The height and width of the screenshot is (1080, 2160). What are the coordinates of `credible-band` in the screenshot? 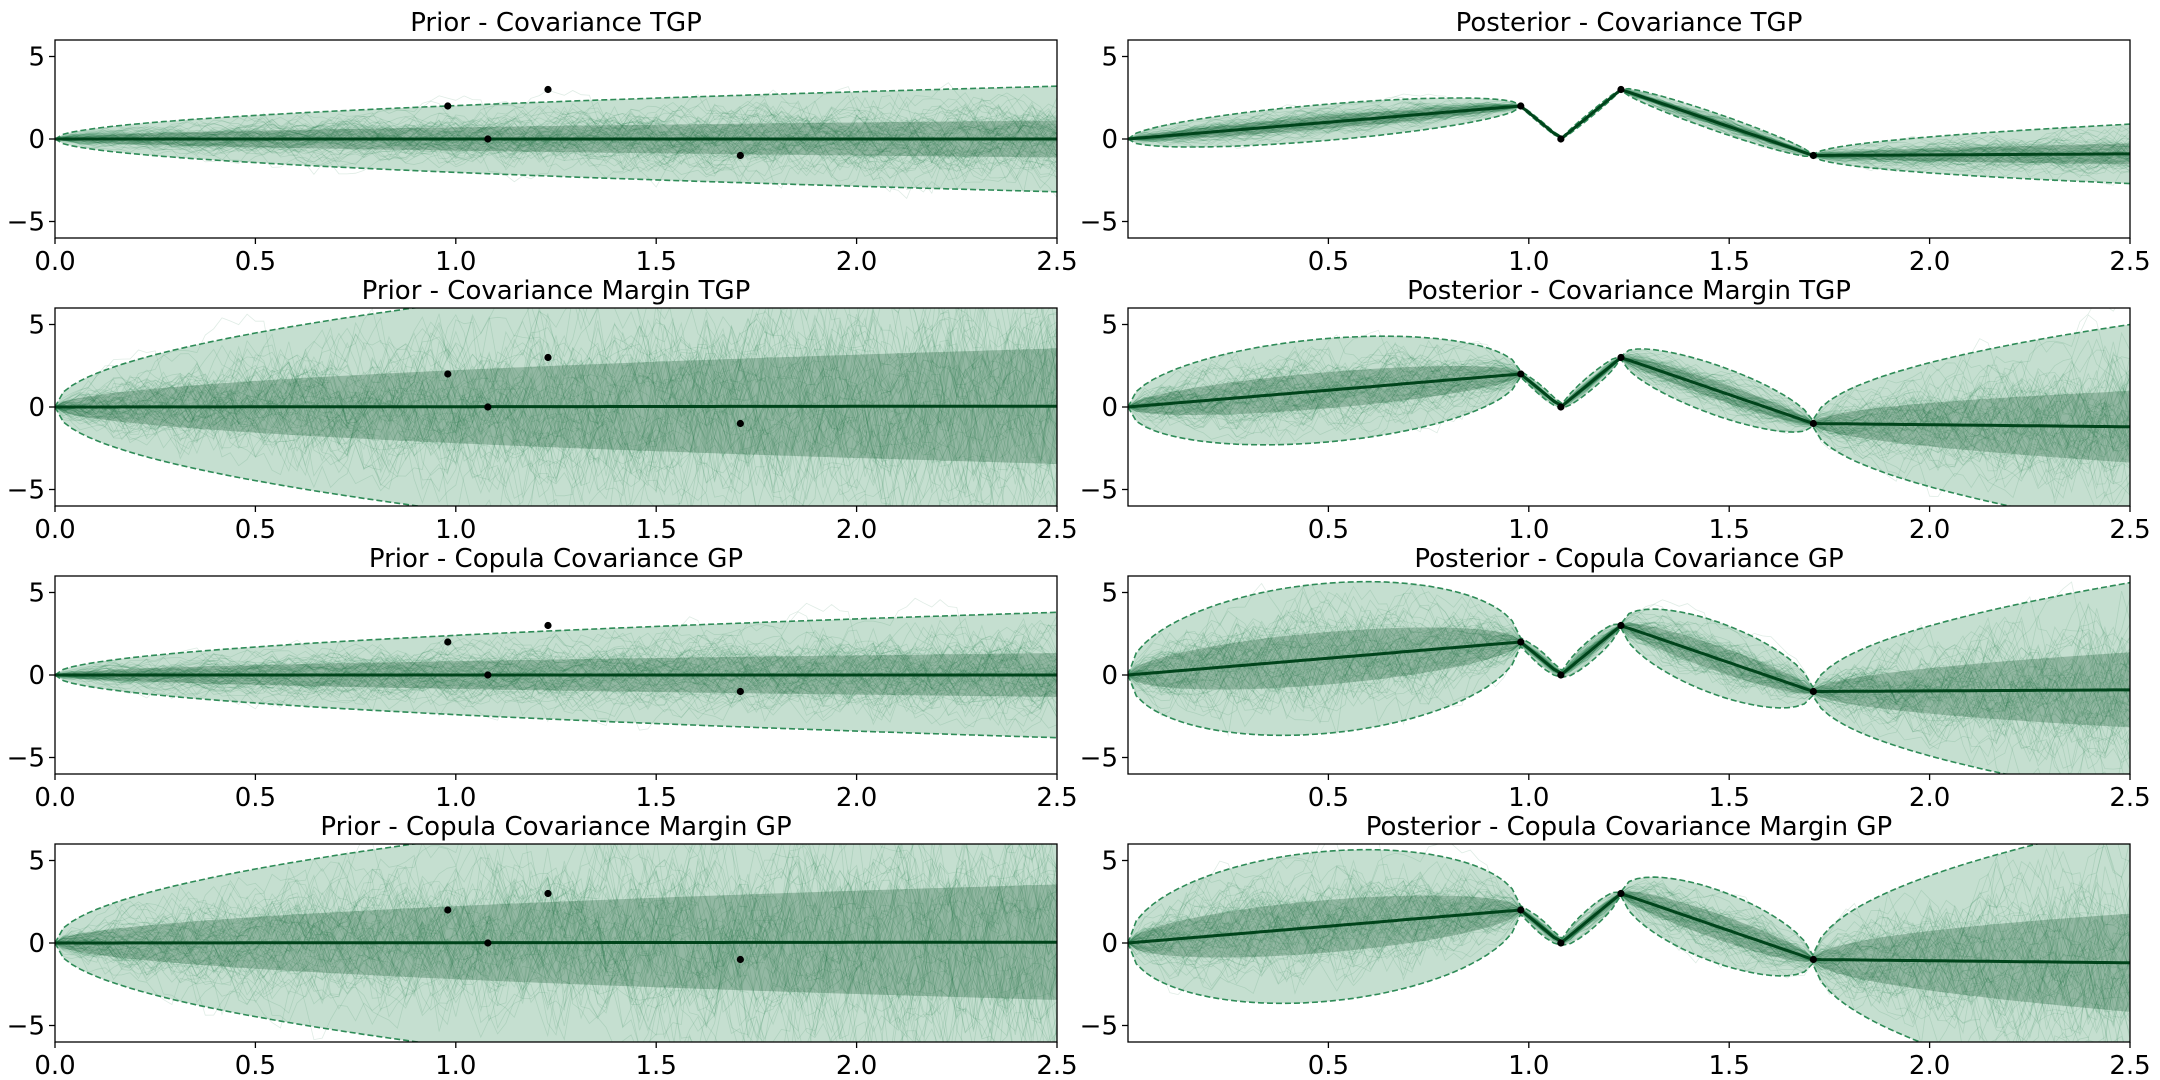 It's located at (1629, 136).